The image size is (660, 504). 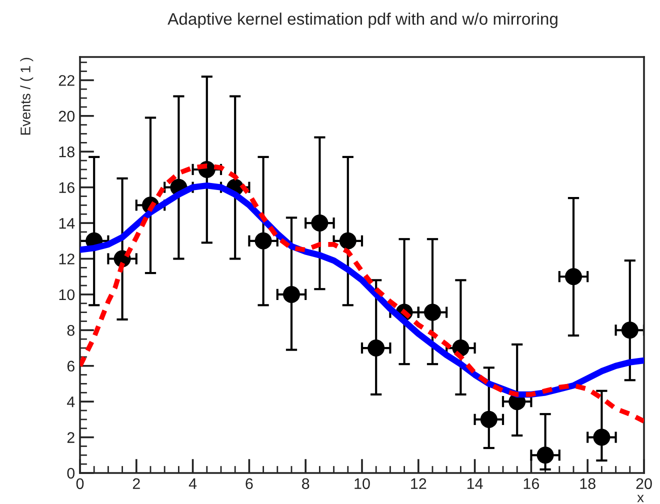 I want to click on x-tick-label: 18, so click(x=588, y=484).